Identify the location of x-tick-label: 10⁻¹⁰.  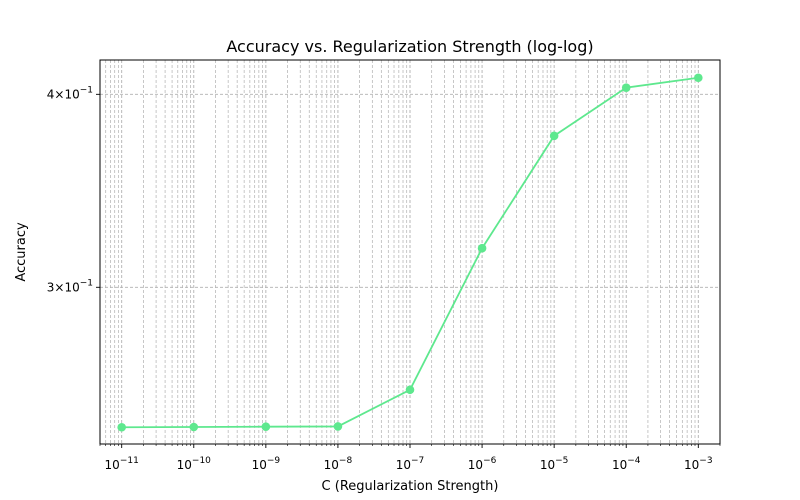
(194, 464).